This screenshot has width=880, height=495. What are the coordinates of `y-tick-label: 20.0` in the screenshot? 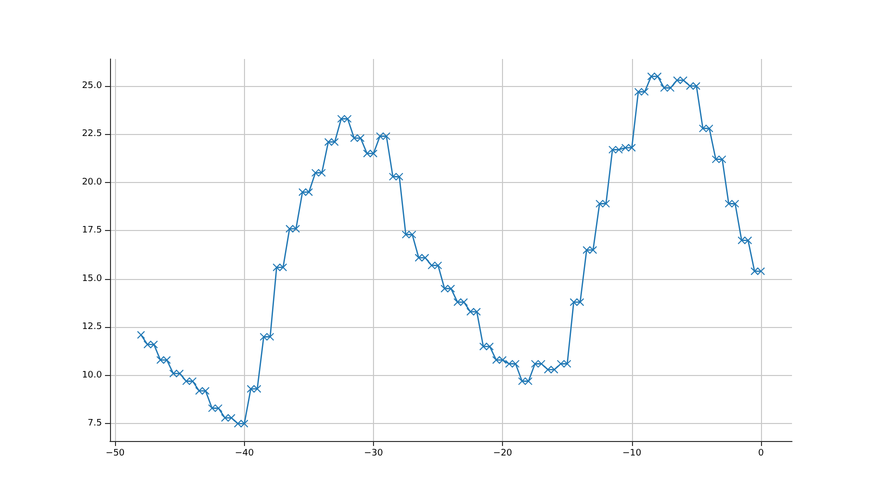 It's located at (92, 182).